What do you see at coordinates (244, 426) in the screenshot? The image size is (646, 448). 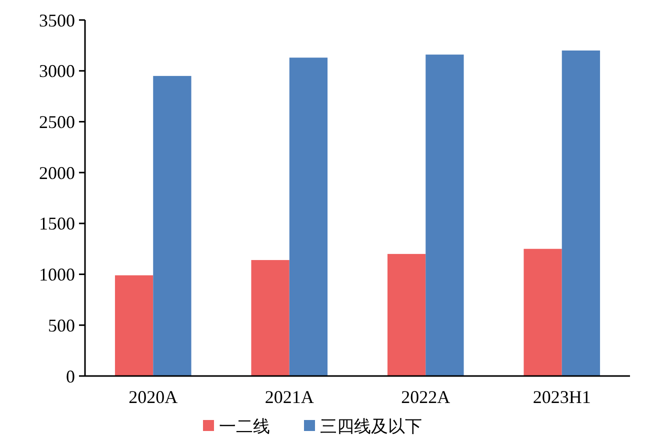 I see `legend-label: 一二线` at bounding box center [244, 426].